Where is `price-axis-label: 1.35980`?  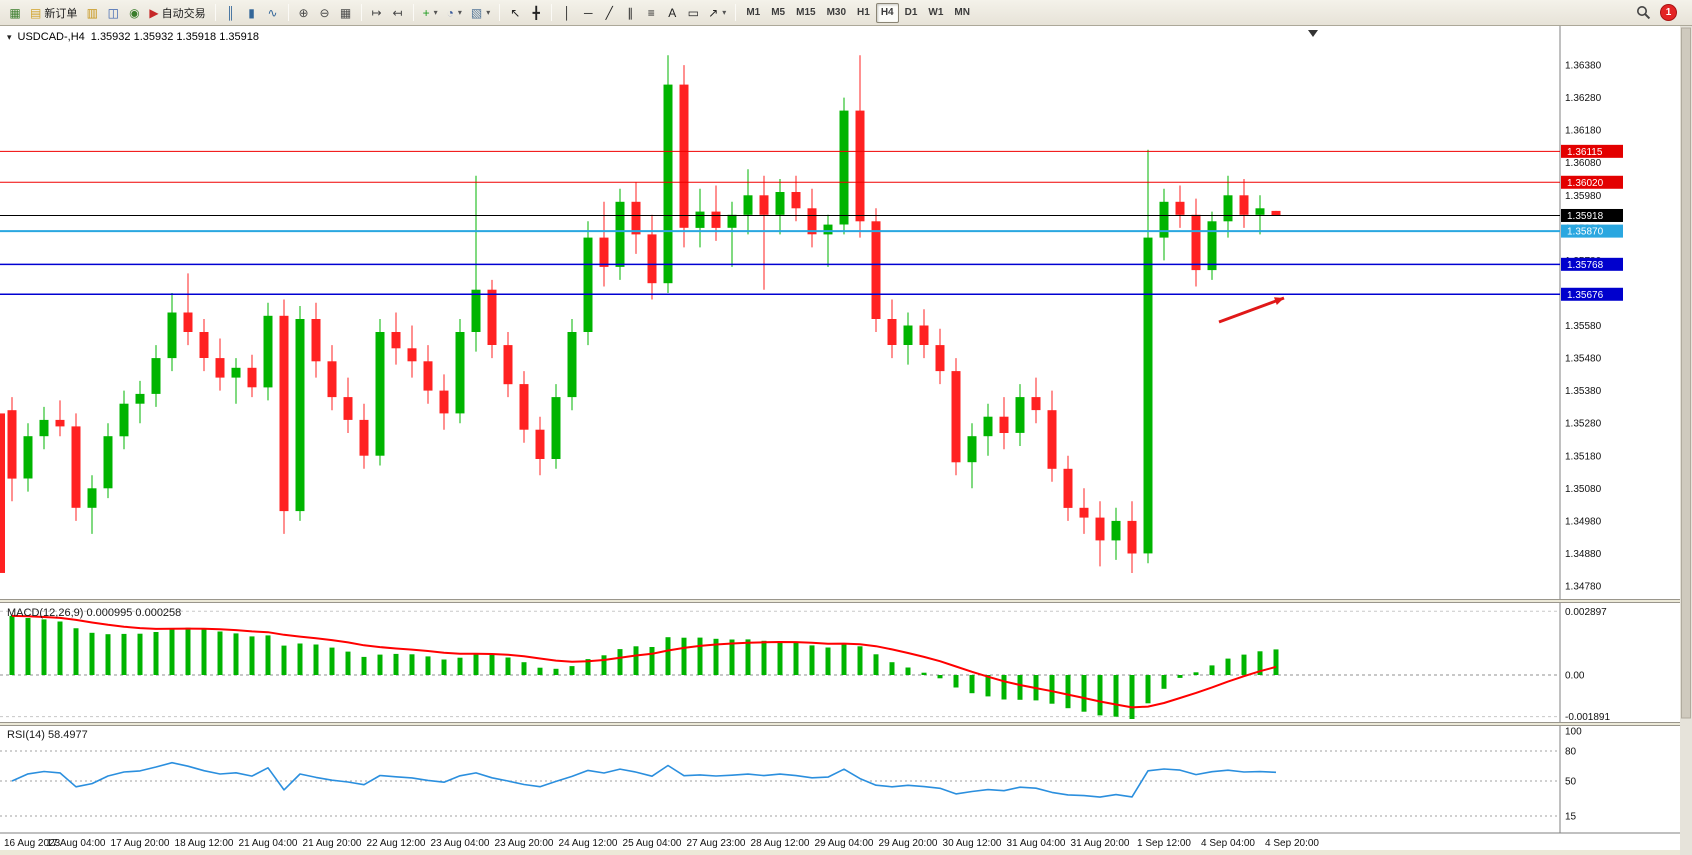
price-axis-label: 1.35980 is located at coordinates (1583, 196).